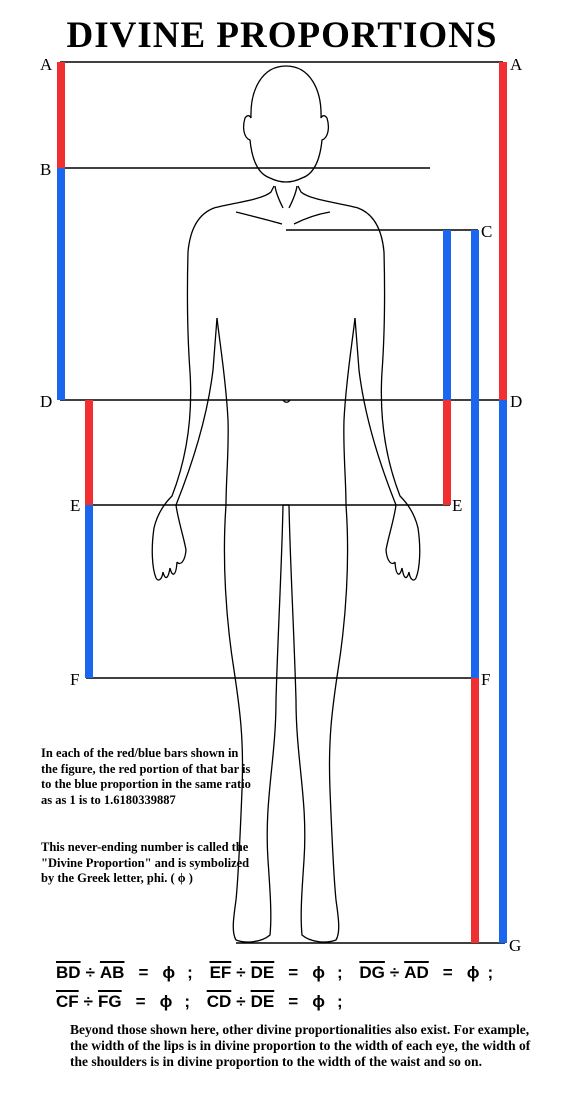 This screenshot has height=1099, width=564. I want to click on left-leg-outline, so click(253, 723).